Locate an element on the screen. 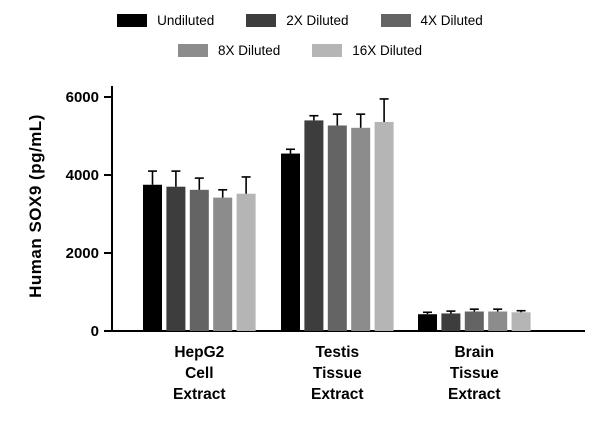  legend-row: Undiluted 2X Diluted 4X Diluted is located at coordinates (300, 20).